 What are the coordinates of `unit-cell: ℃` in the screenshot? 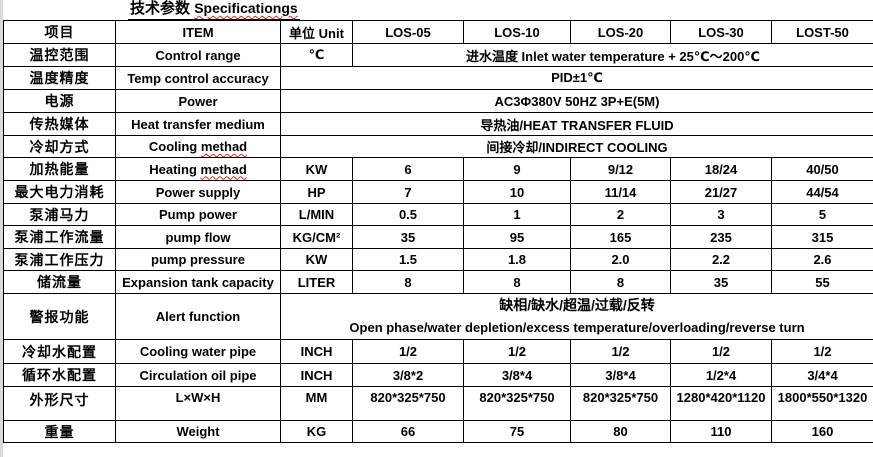 It's located at (316, 55).